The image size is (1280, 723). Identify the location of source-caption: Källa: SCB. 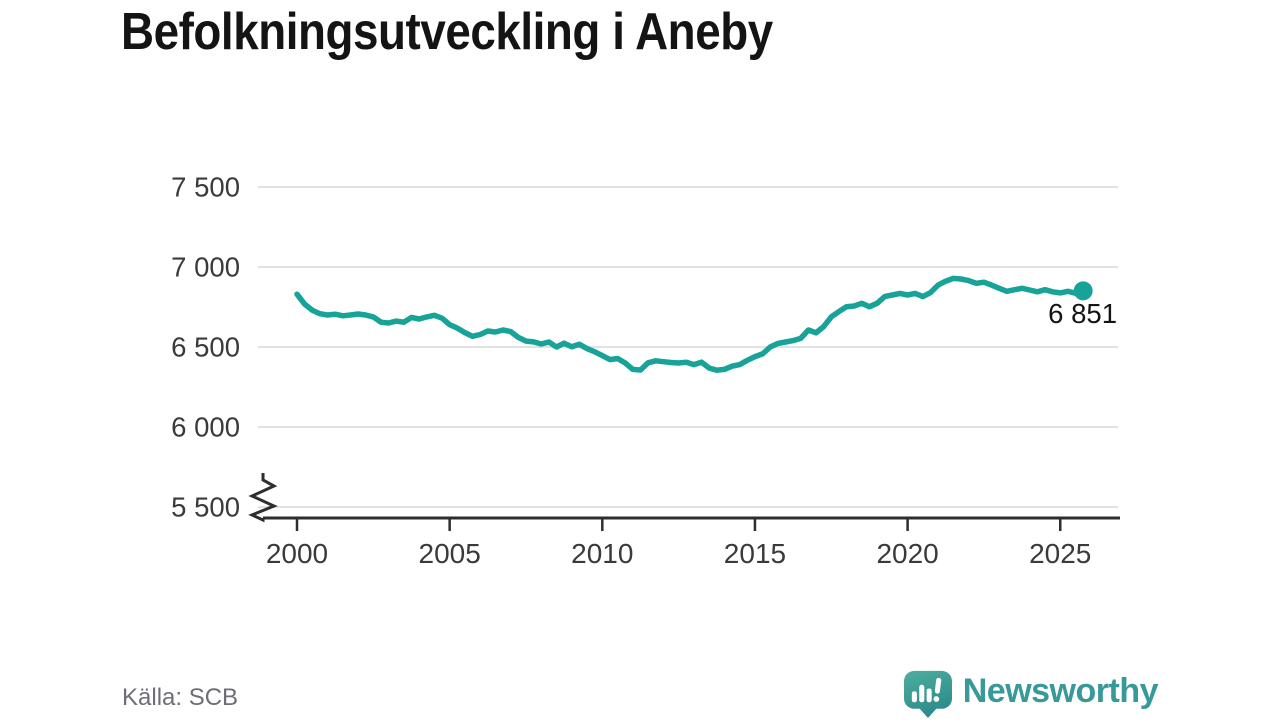
(180, 697).